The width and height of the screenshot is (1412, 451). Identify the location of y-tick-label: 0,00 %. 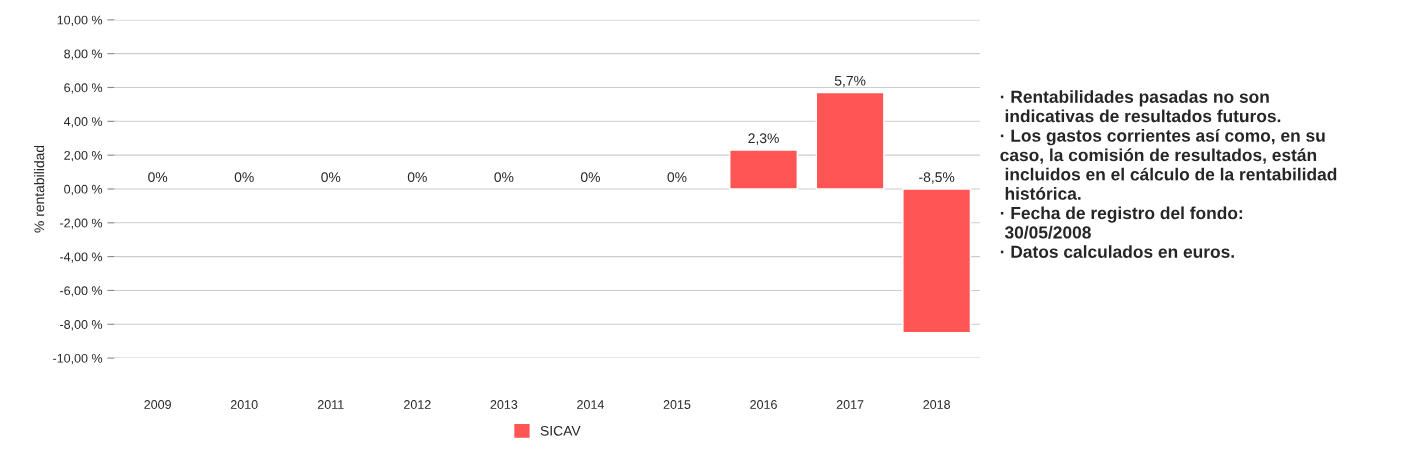
(83, 190).